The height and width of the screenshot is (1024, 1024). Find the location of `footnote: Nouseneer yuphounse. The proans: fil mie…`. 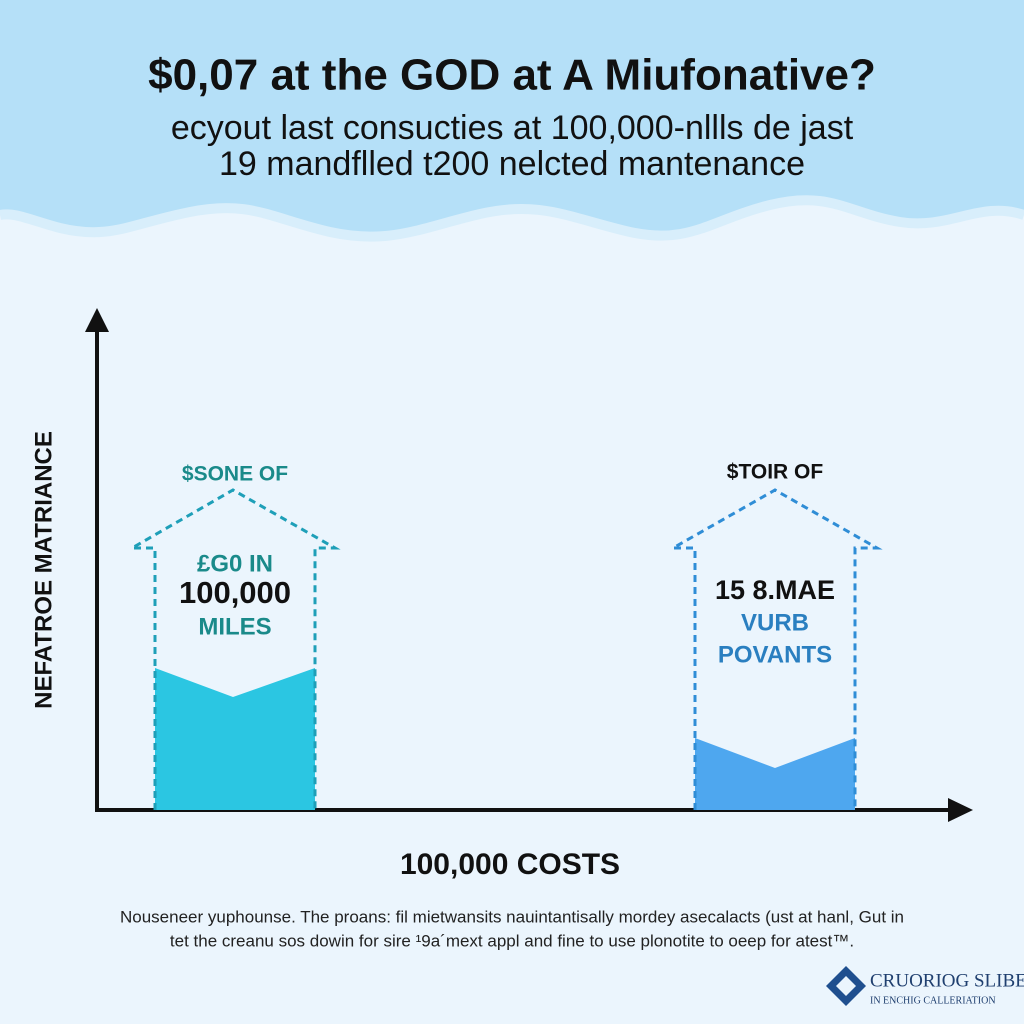

footnote: Nouseneer yuphounse. The proans: fil mie… is located at coordinates (512, 916).